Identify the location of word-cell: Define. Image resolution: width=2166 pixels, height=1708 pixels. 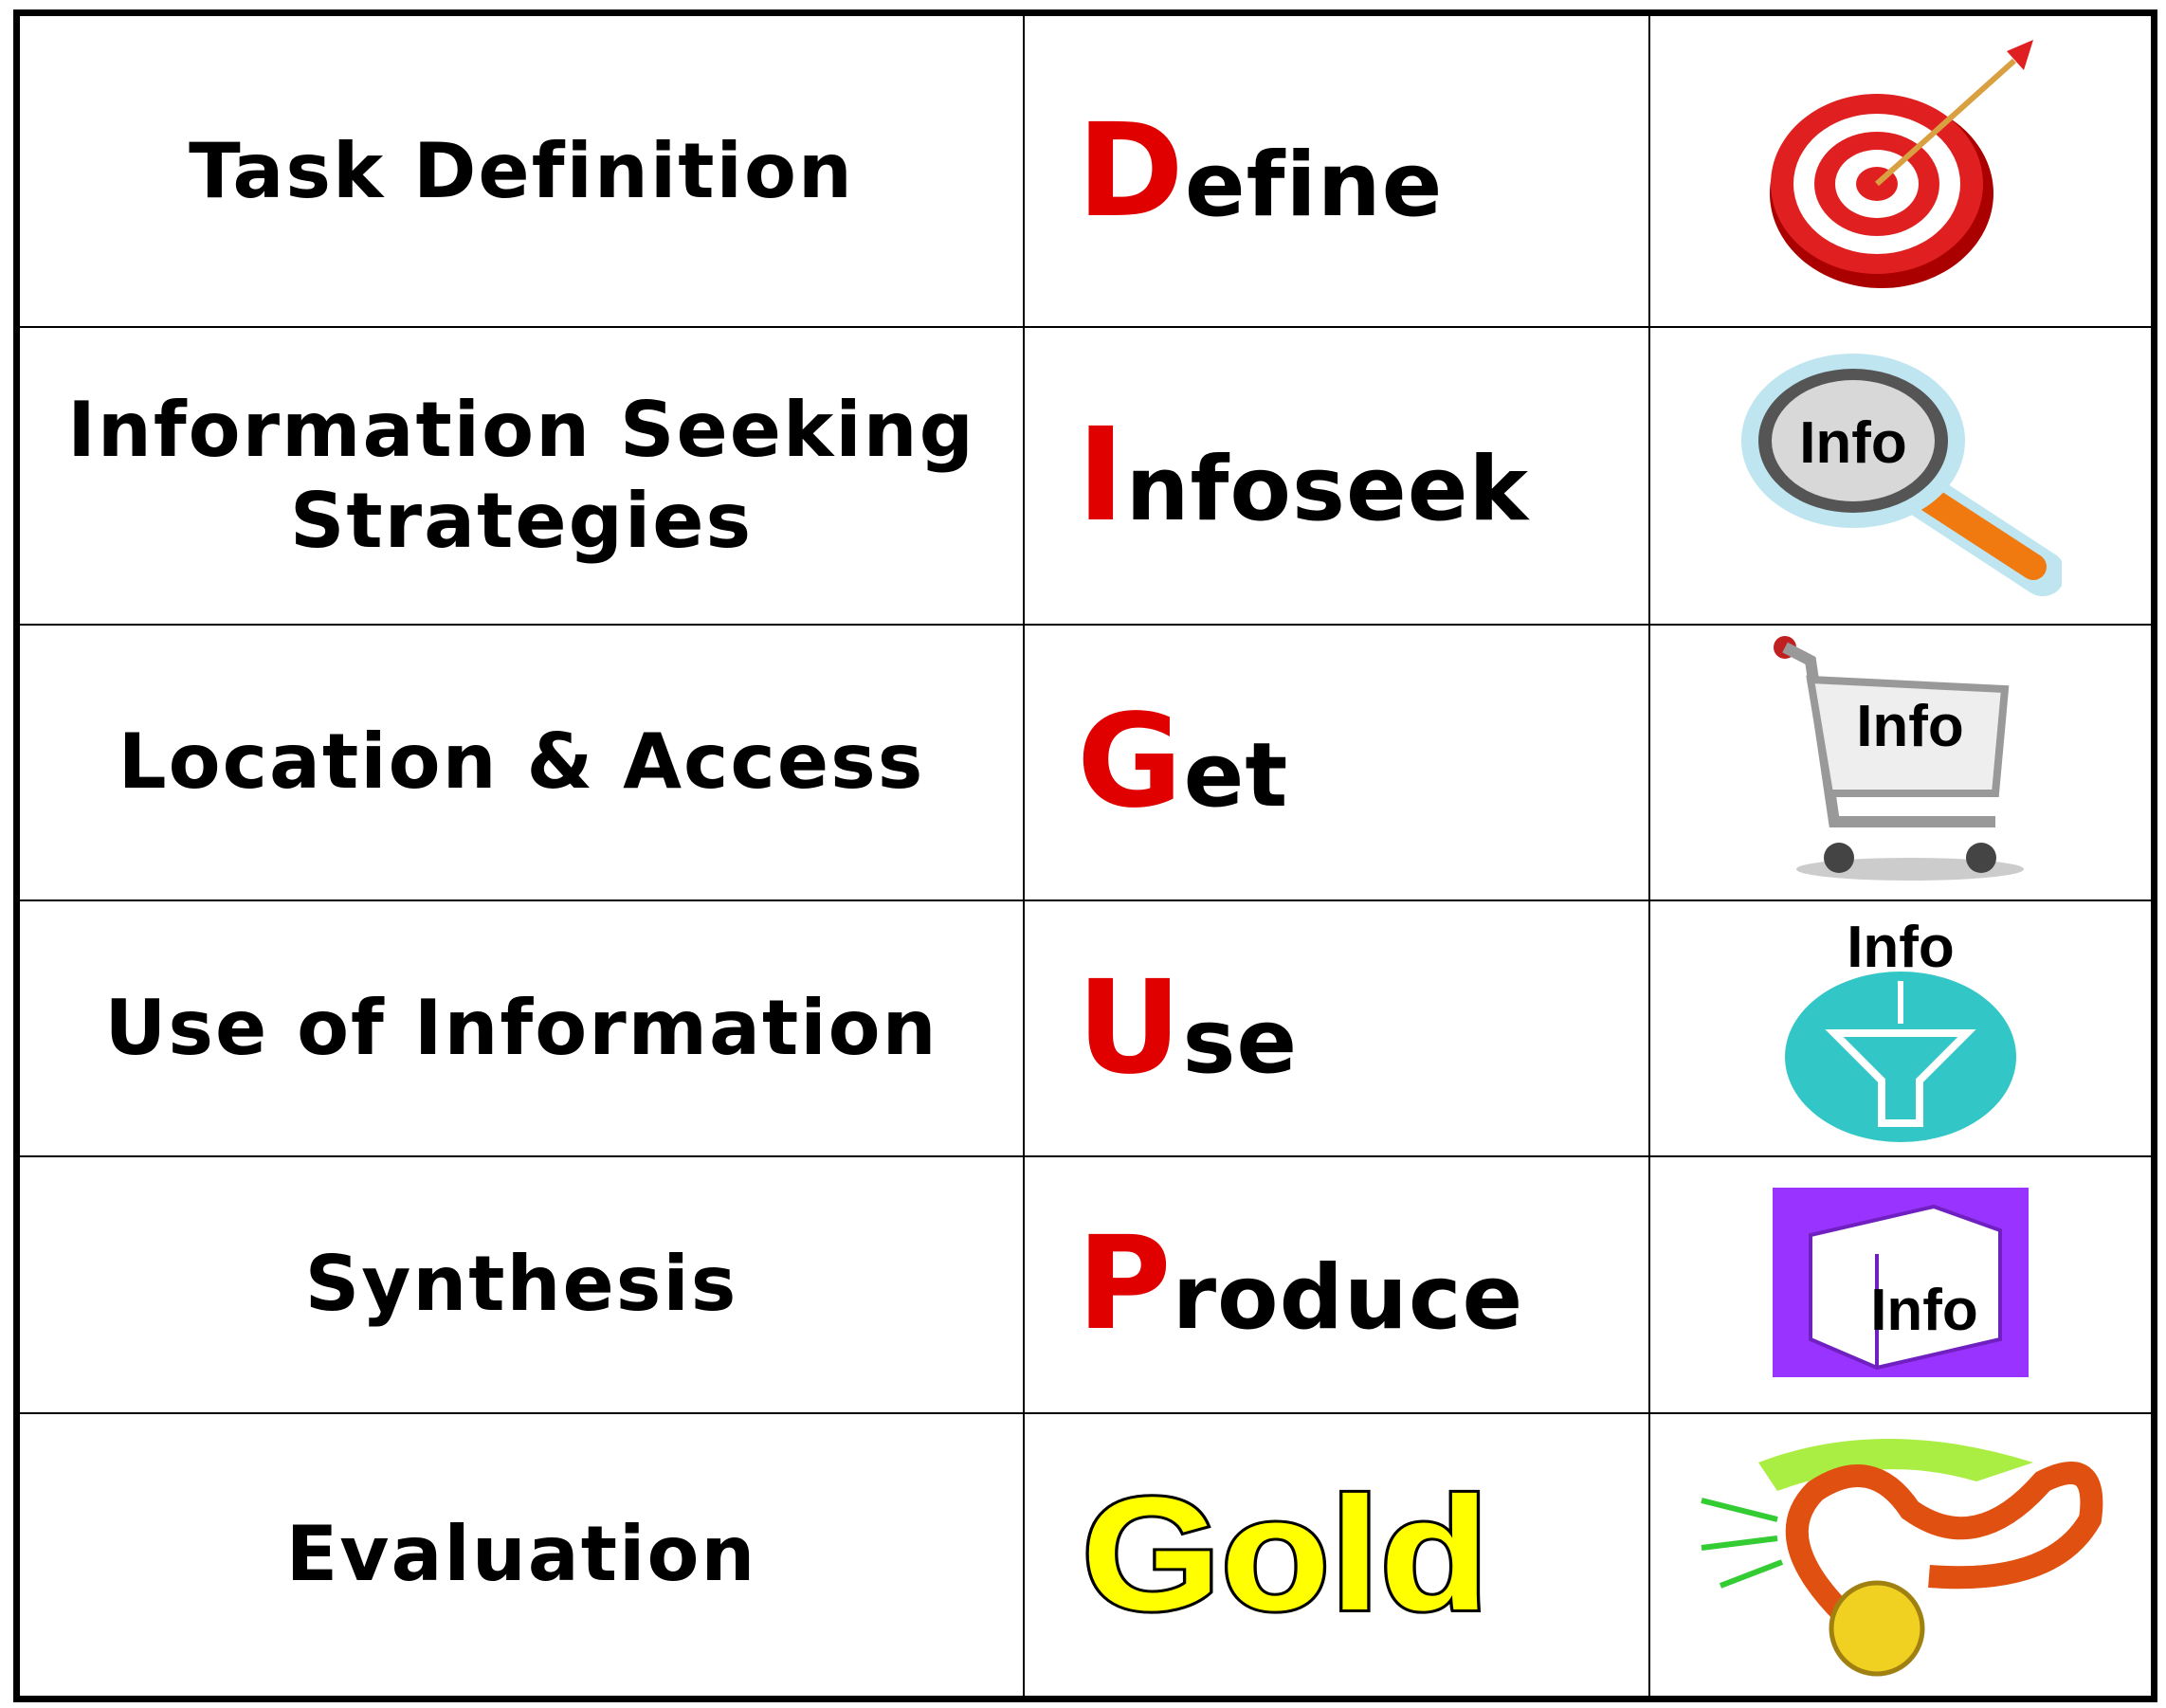
(1337, 170).